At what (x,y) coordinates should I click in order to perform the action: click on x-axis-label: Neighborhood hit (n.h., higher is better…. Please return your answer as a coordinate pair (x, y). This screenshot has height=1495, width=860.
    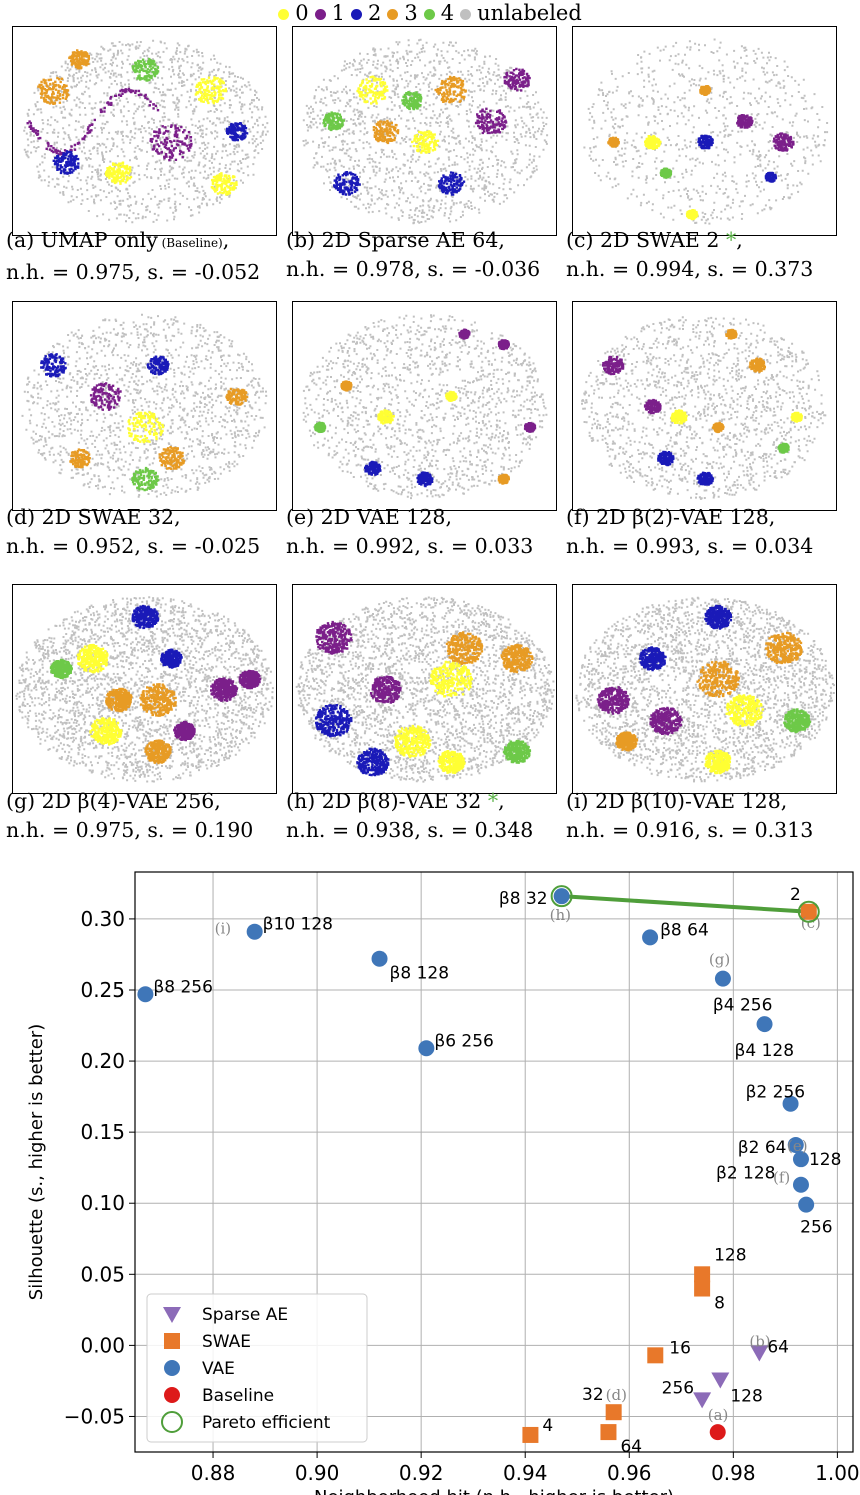
    Looking at the image, I should click on (494, 1491).